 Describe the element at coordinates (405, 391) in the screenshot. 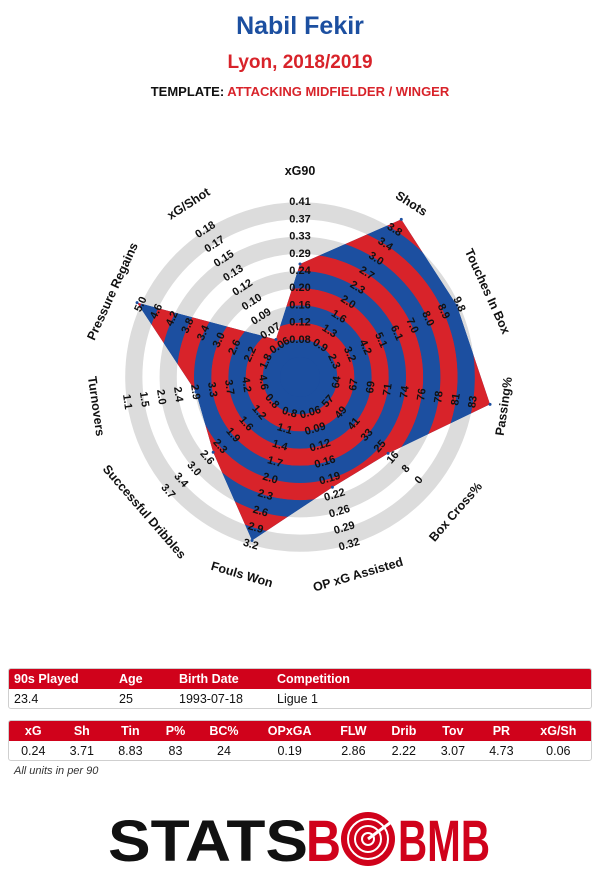

I see `tick-label: 74` at that location.